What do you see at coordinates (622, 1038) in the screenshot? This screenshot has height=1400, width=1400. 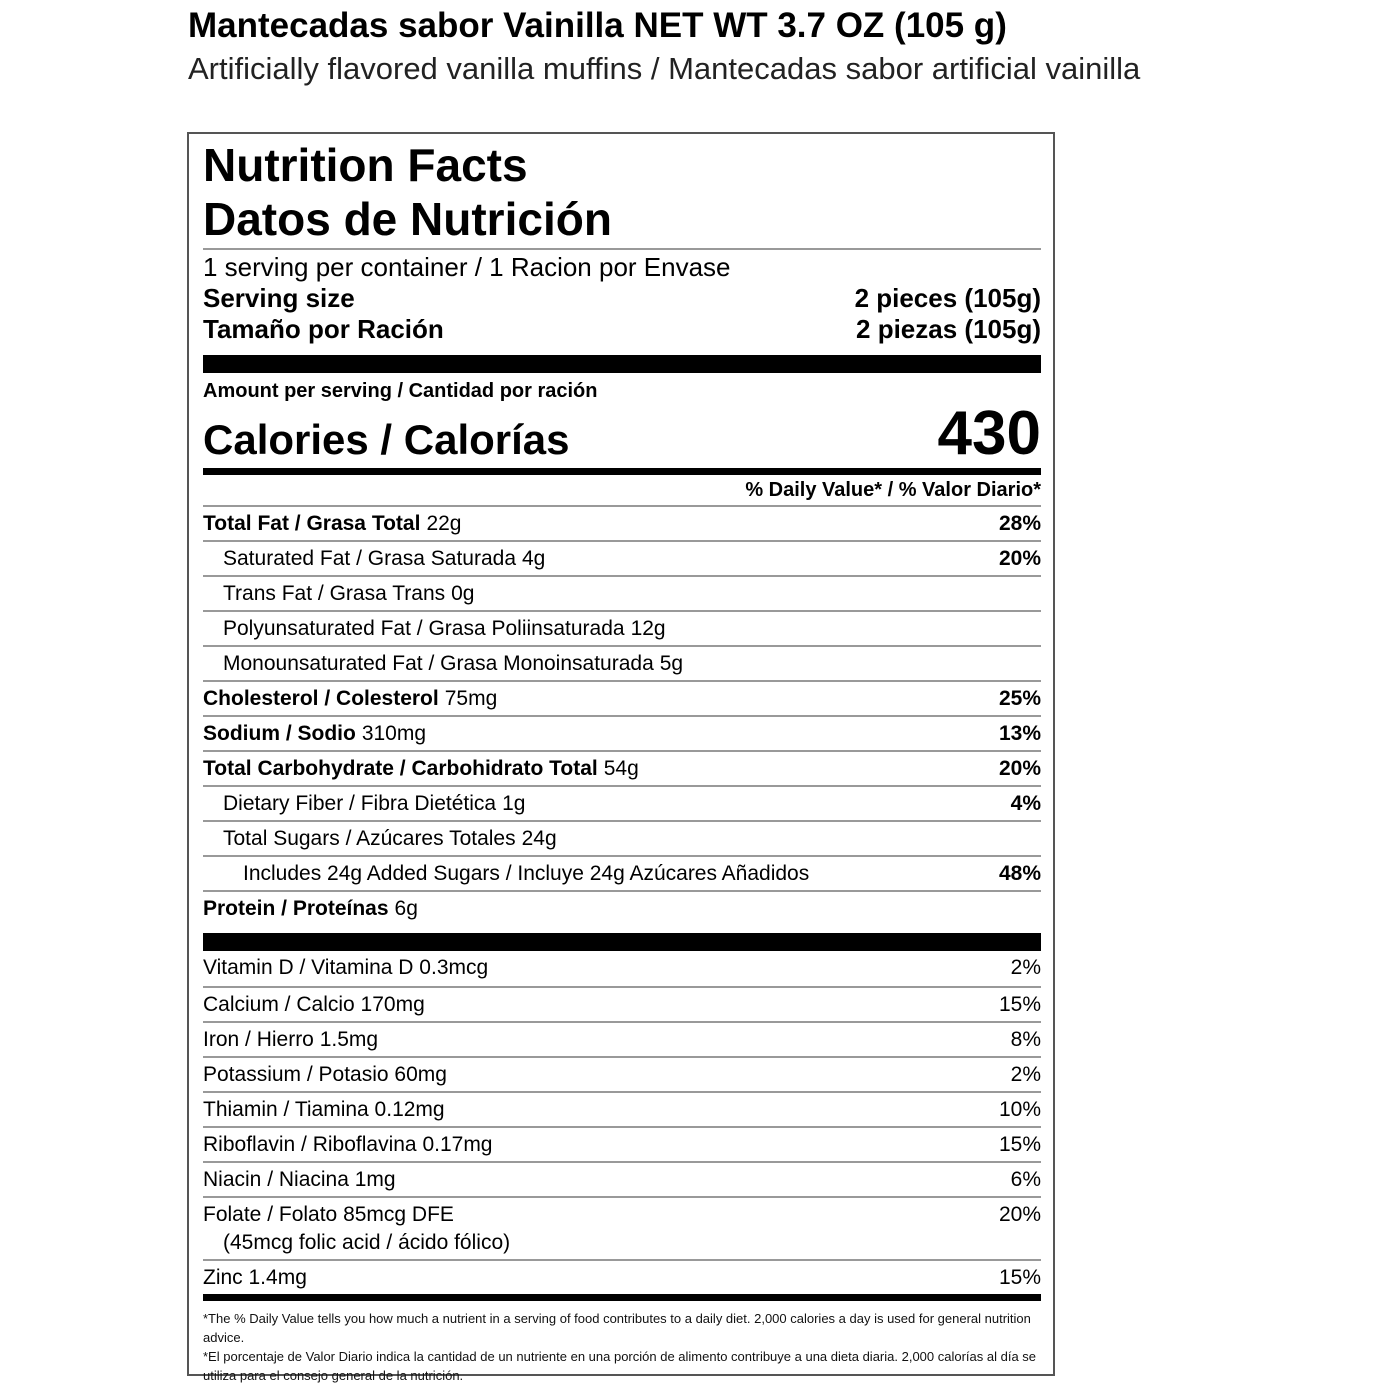 I see `vitamin-row: Iron / Hierro 1.5mg 8%` at bounding box center [622, 1038].